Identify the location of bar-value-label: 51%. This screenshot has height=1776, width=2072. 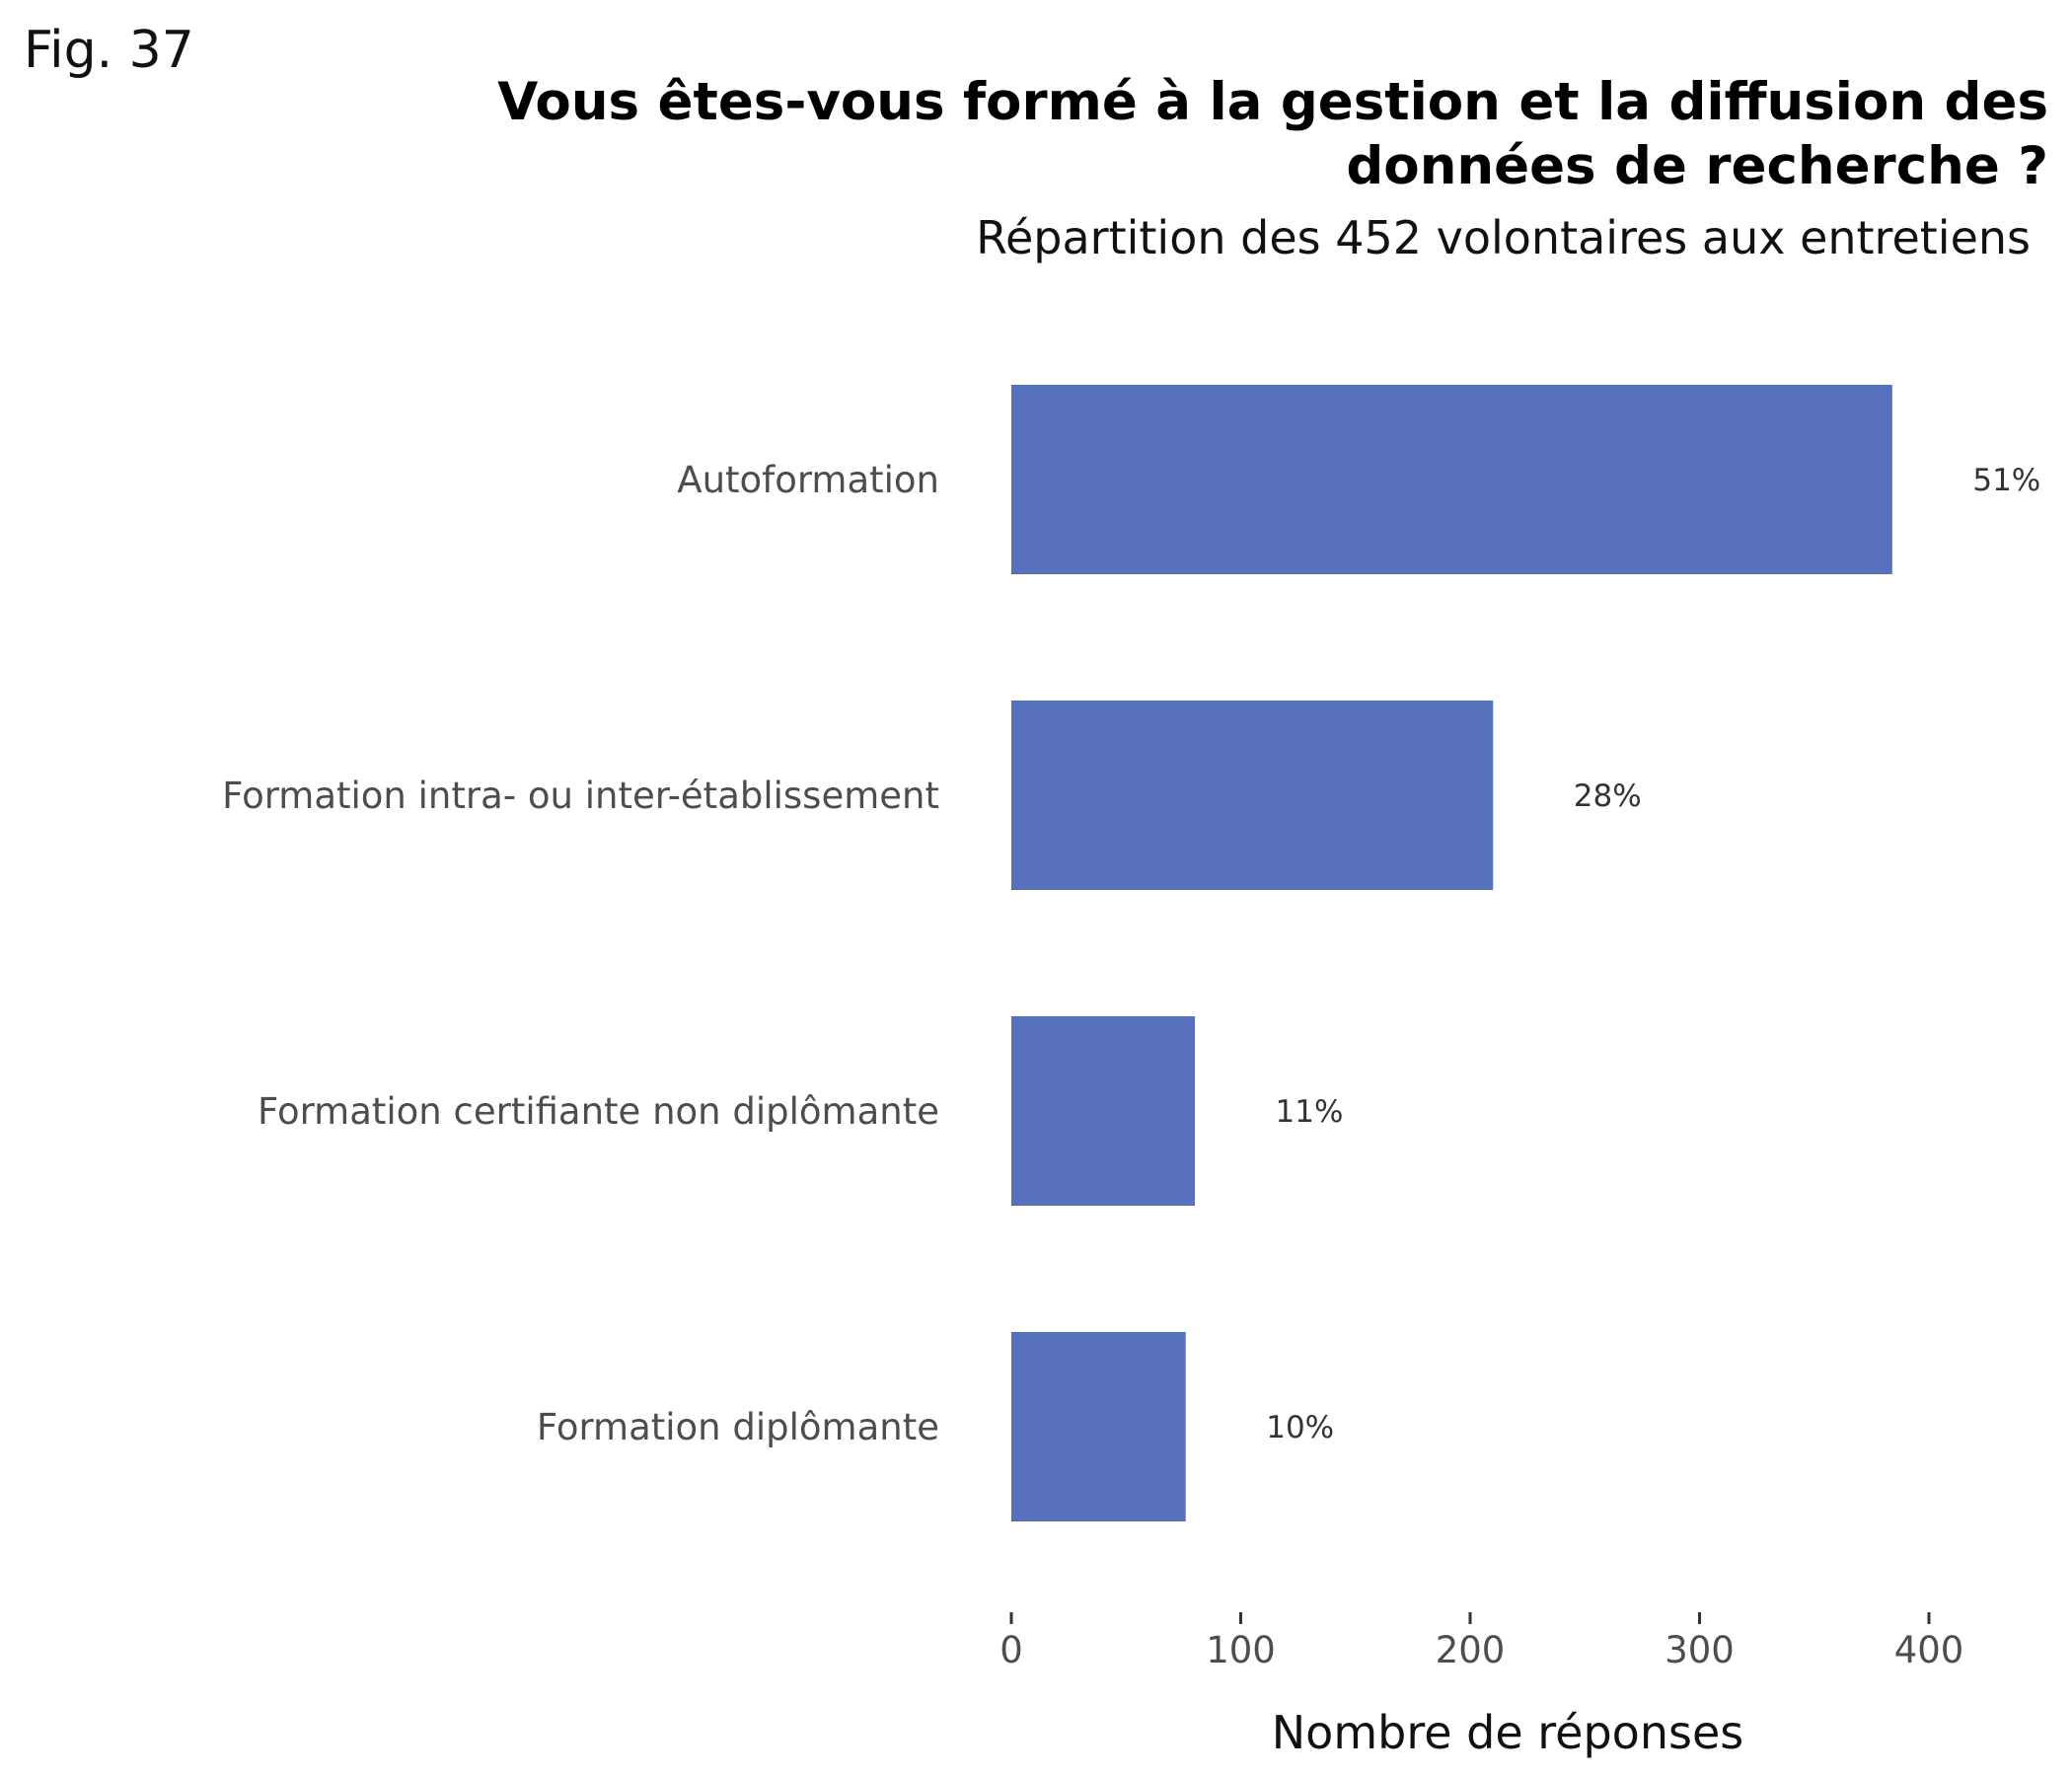
(2006, 481).